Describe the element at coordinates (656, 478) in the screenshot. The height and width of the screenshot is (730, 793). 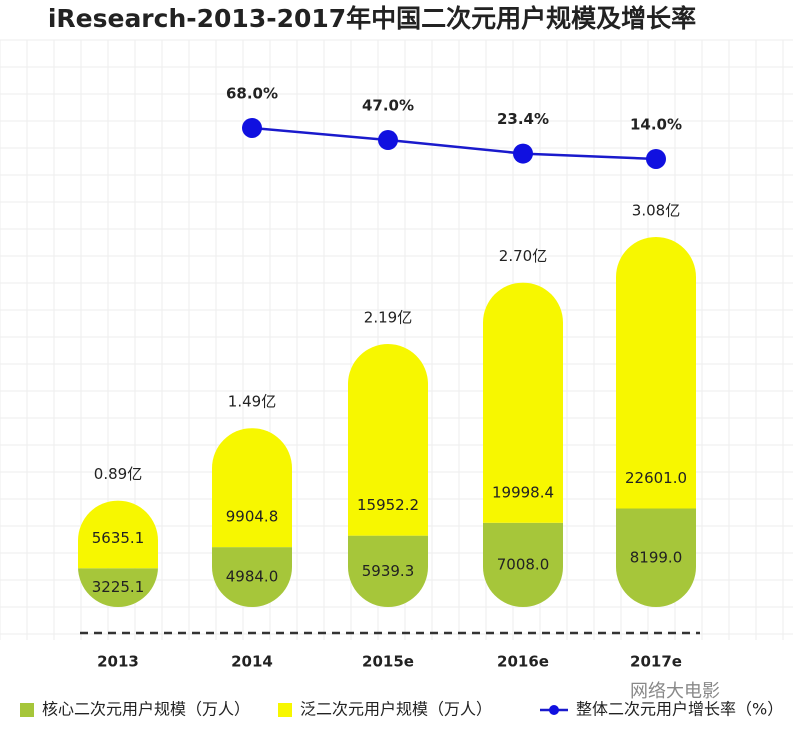
I see `pan-value-label: 22601.0` at that location.